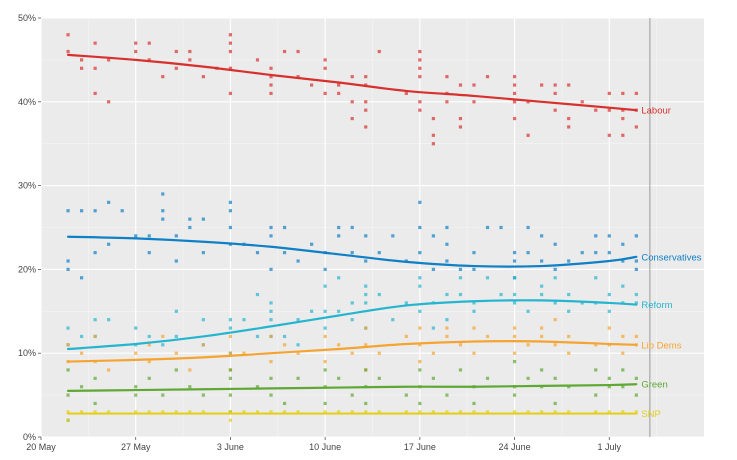  I want to click on reform-trend-line, so click(352, 325).